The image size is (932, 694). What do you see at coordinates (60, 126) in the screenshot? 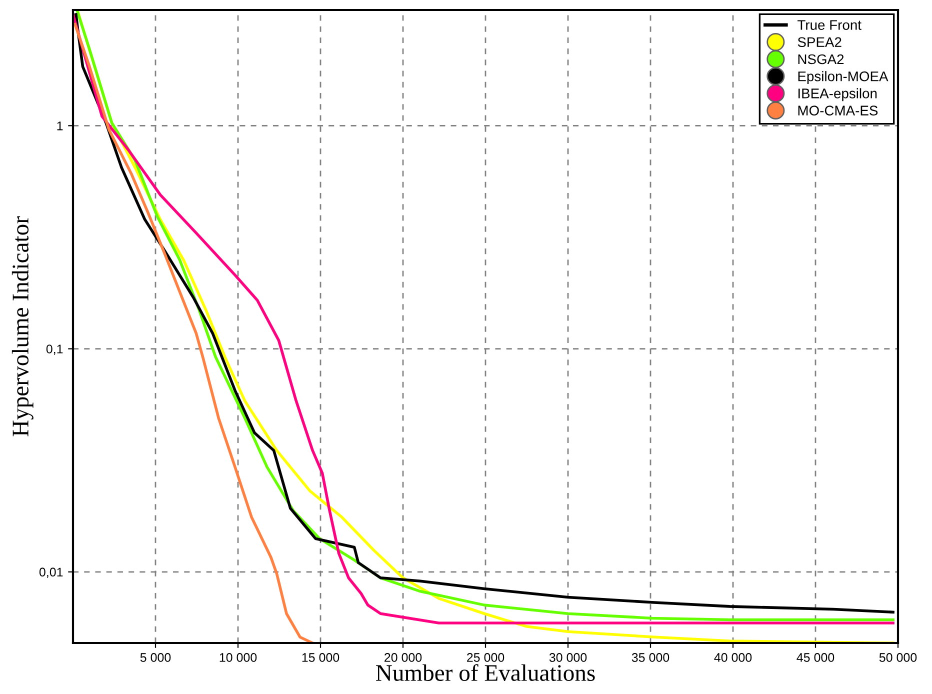
I see `y-tick-label: 1` at bounding box center [60, 126].